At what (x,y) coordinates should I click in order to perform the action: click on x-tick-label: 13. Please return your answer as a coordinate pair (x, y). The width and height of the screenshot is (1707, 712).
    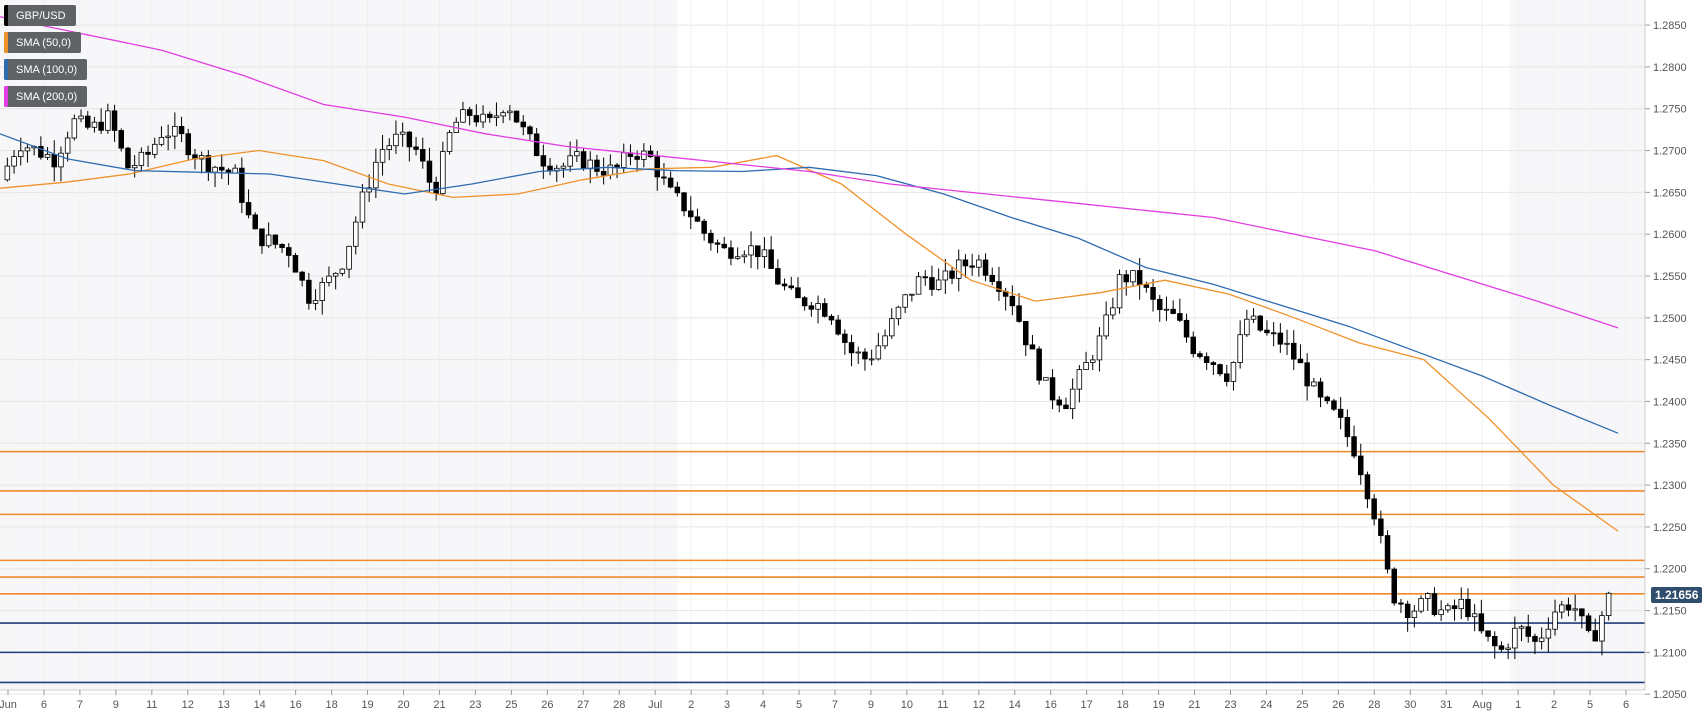
    Looking at the image, I should click on (224, 705).